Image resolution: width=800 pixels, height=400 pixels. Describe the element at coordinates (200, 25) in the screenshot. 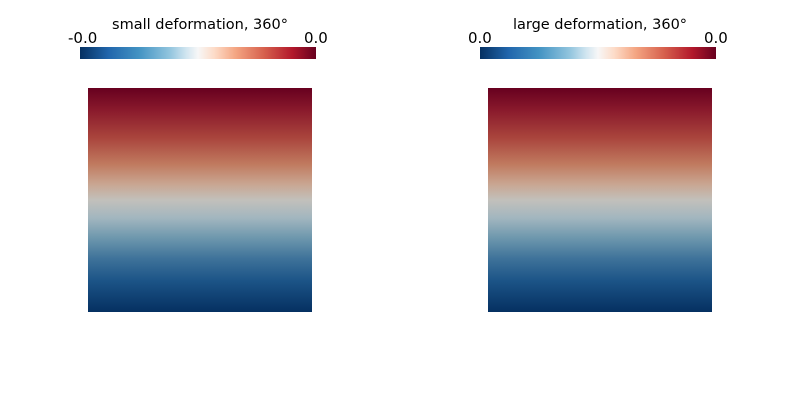

I see `colorbar-title: small deformation, 360°` at that location.